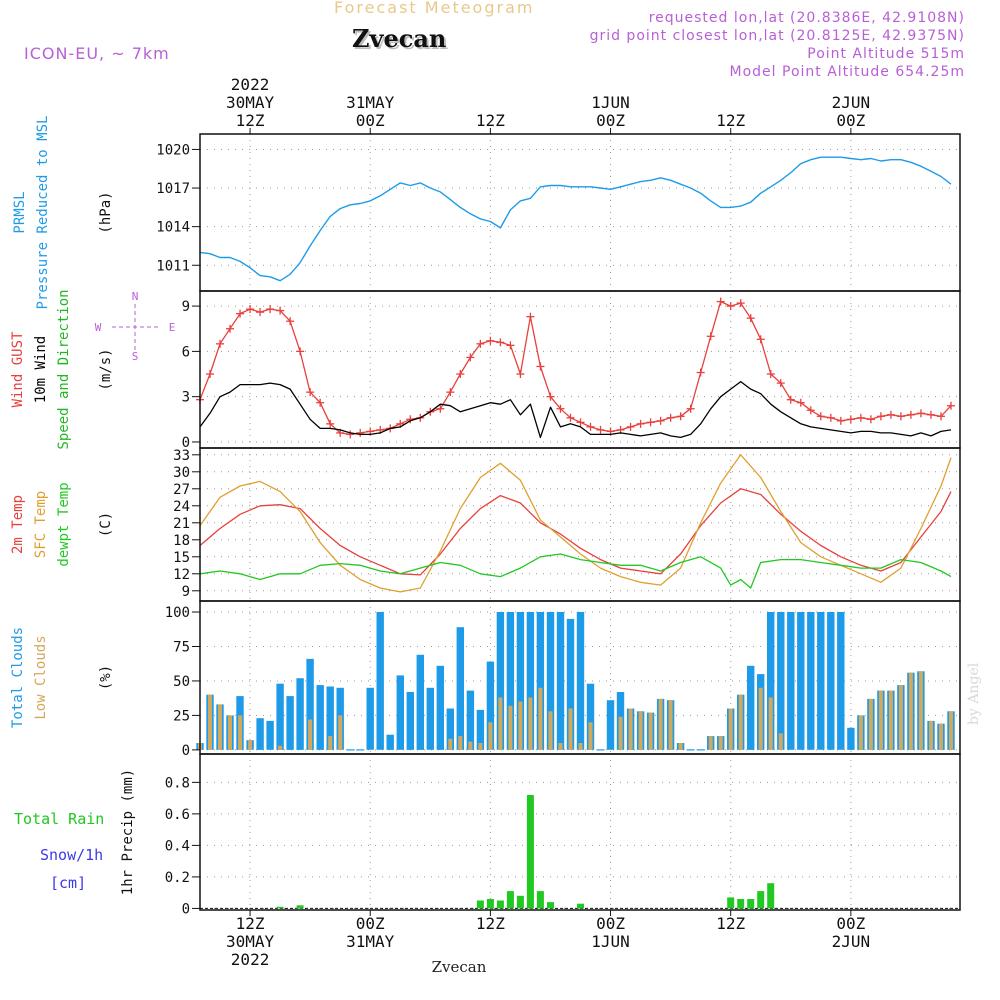  What do you see at coordinates (181, 473) in the screenshot?
I see `temperature-ytick-label: 30` at bounding box center [181, 473].